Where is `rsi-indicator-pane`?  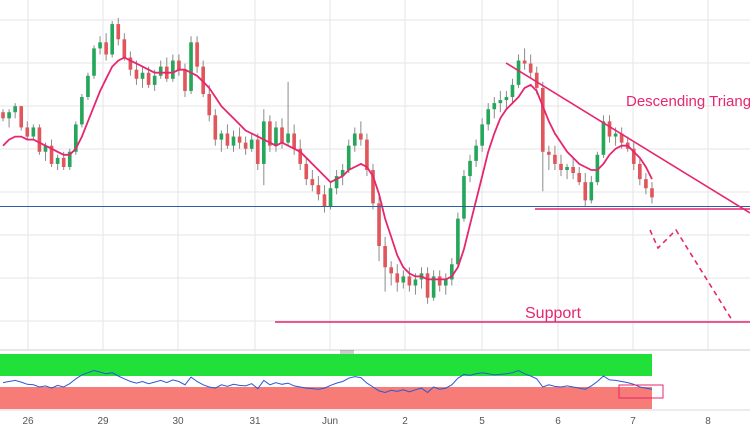
rsi-indicator-pane is located at coordinates (332, 381).